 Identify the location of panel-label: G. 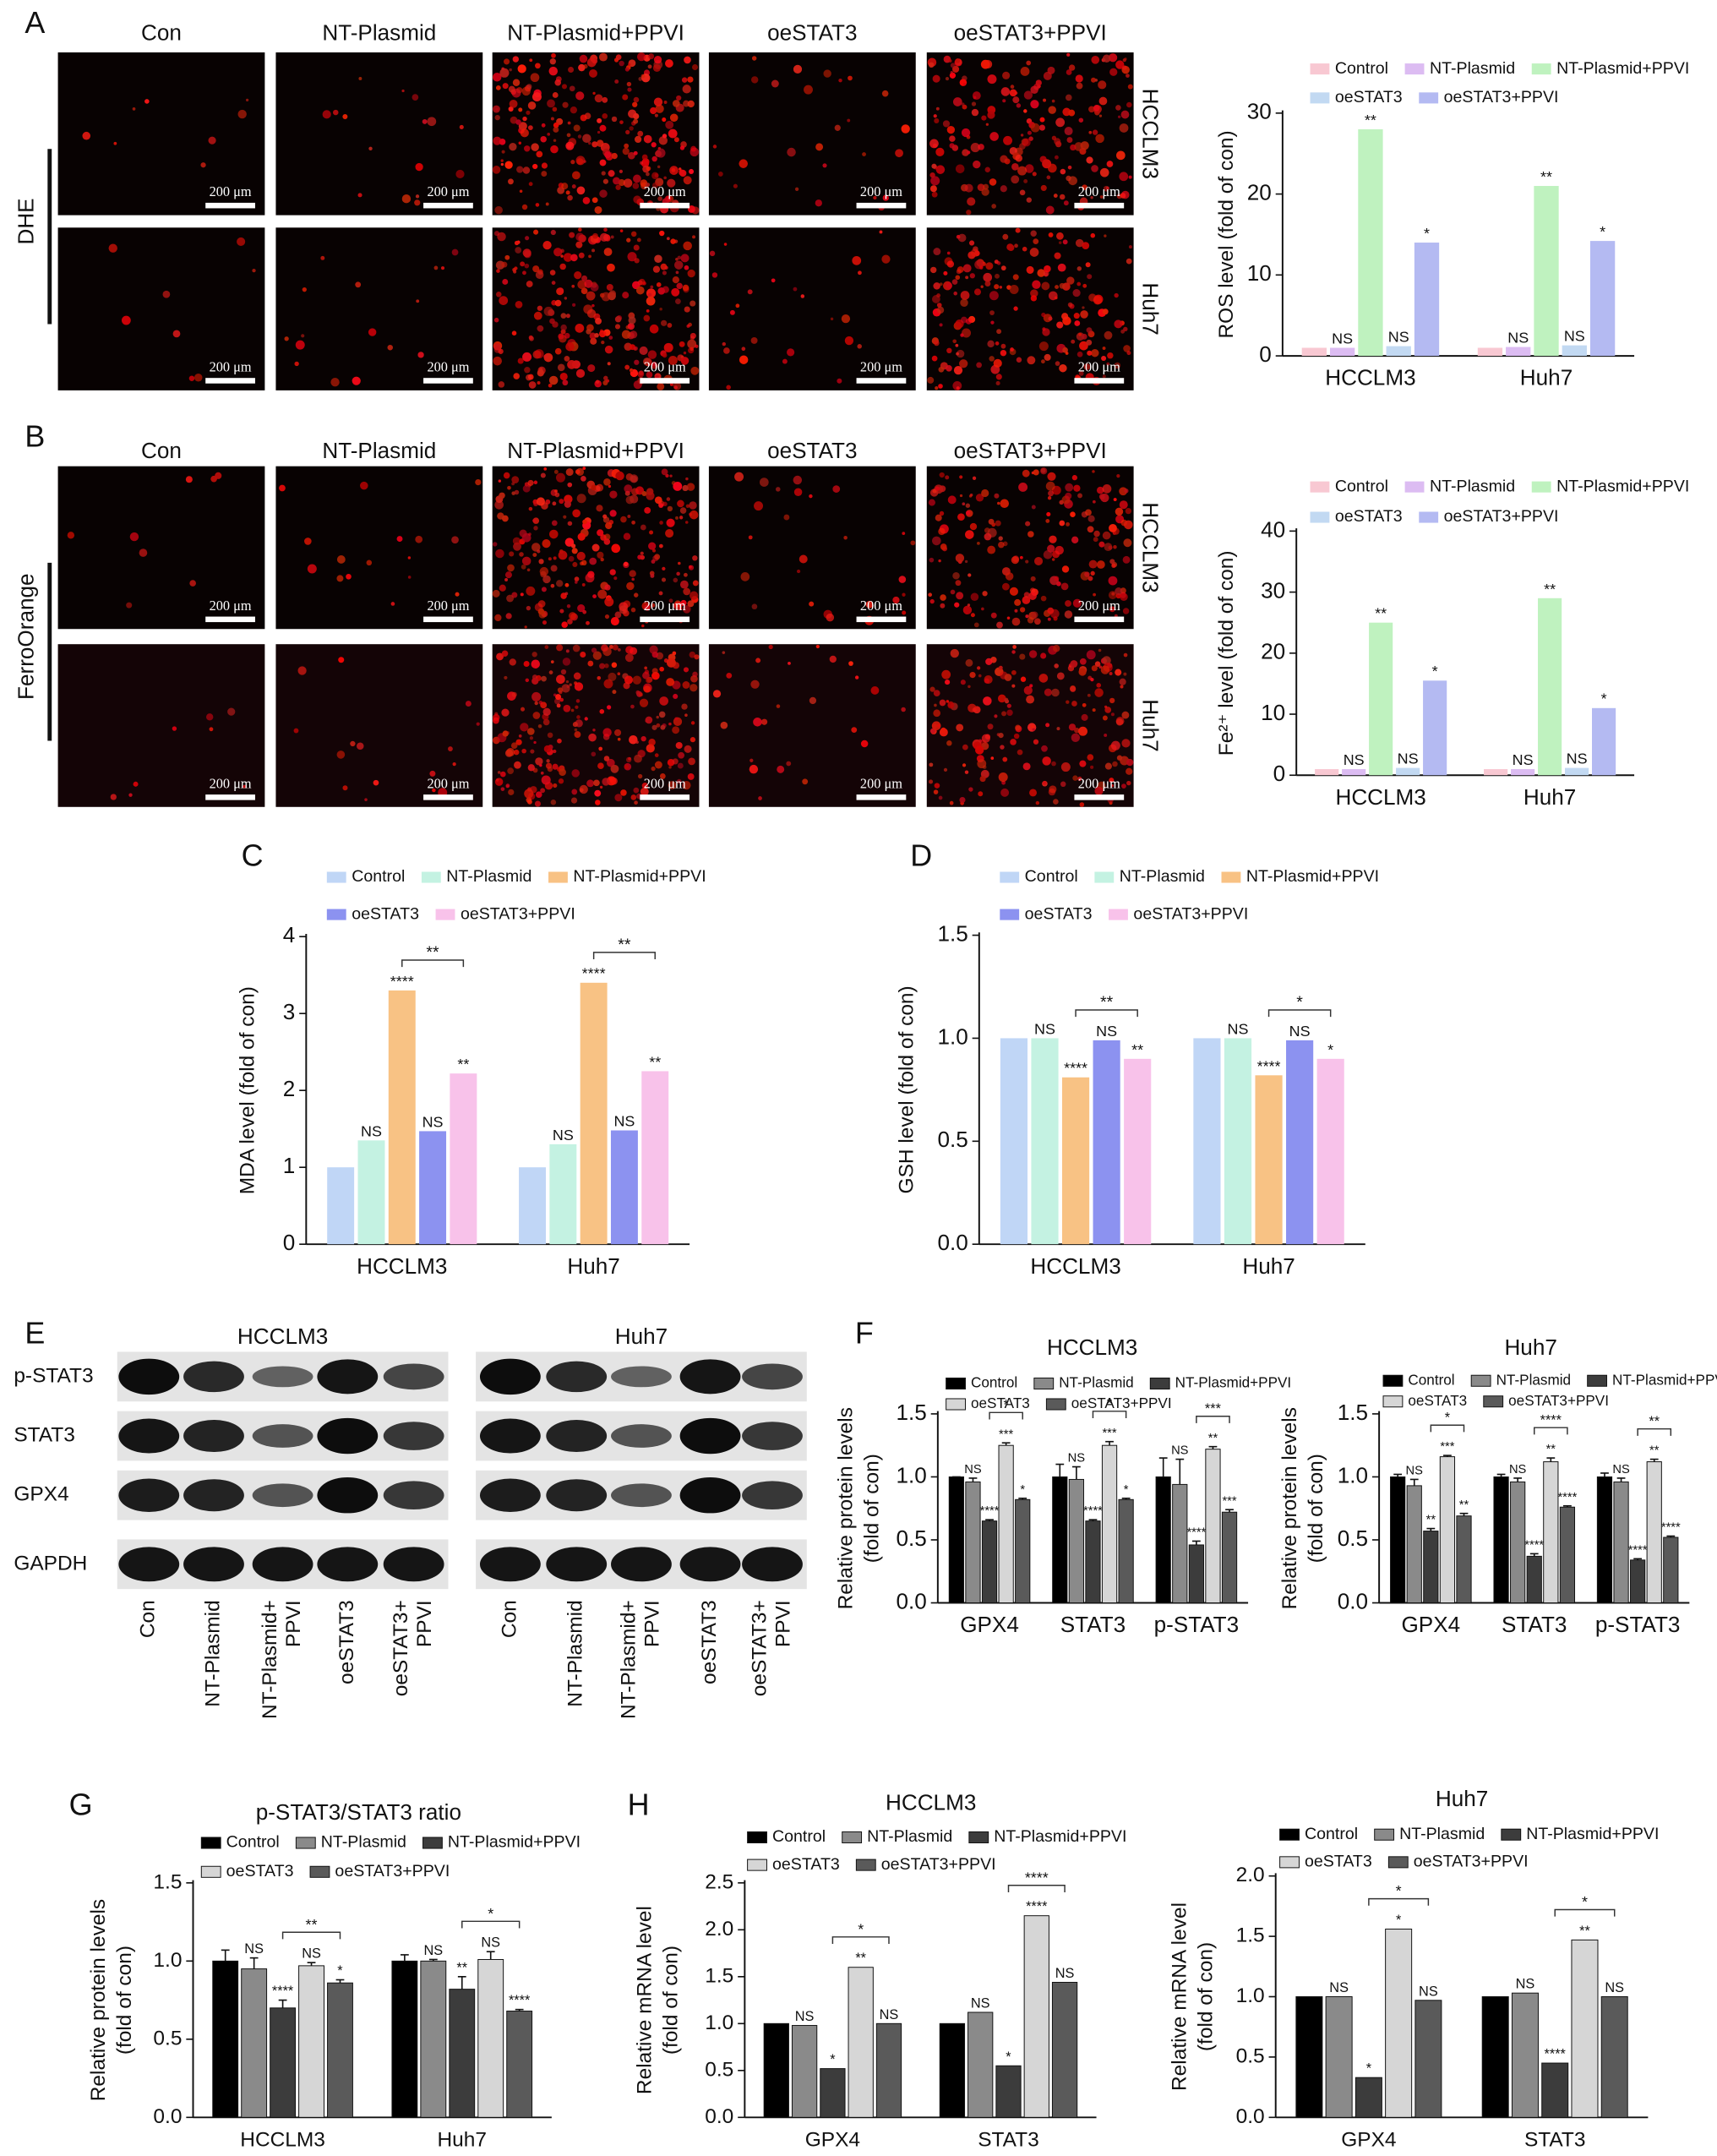
(81, 1805).